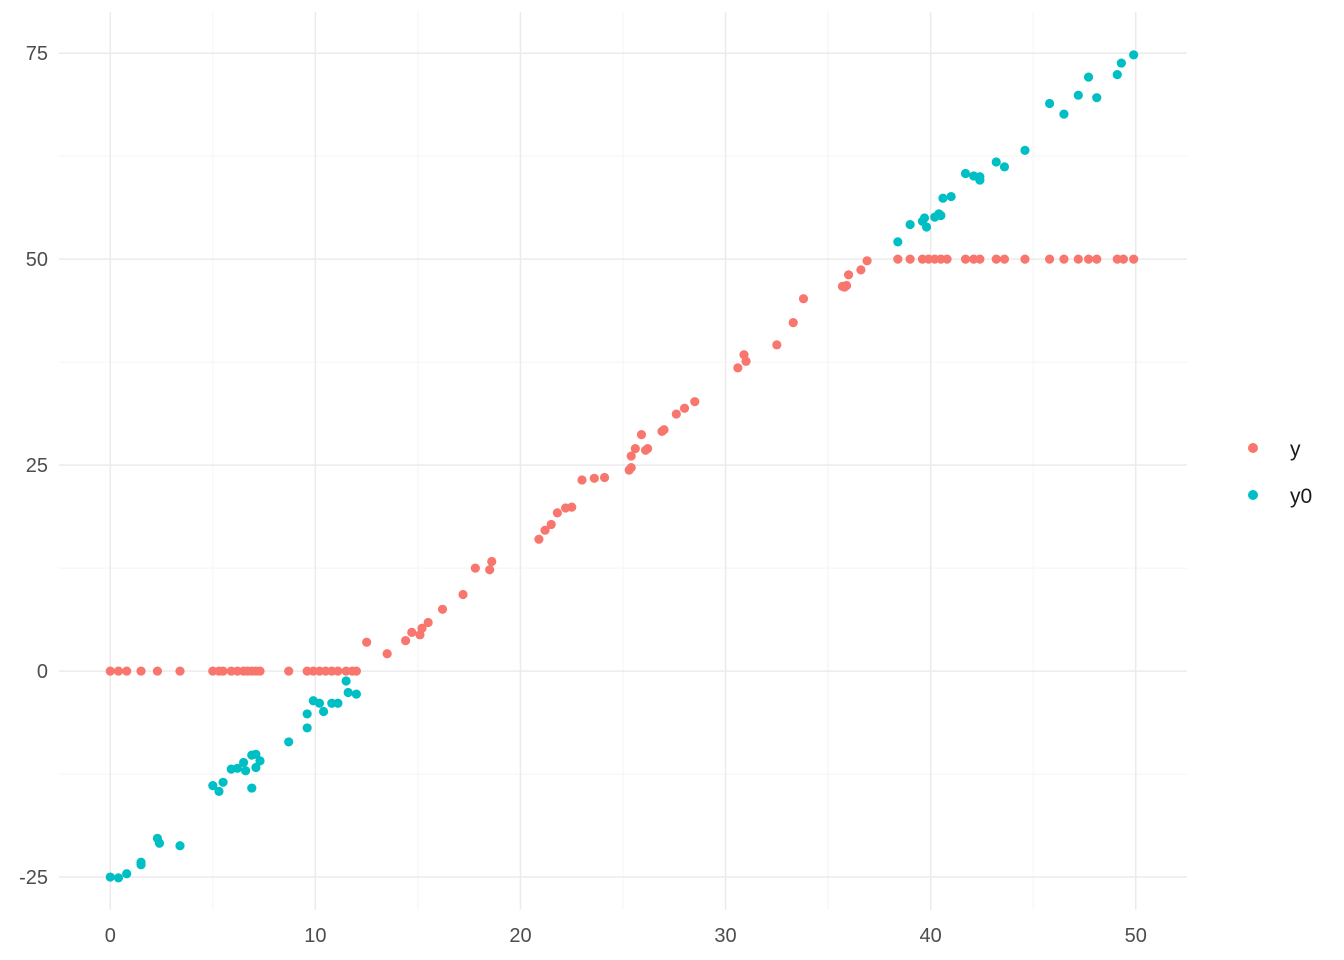 Image resolution: width=1344 pixels, height=960 pixels. Describe the element at coordinates (33, 878) in the screenshot. I see `y-tick-label-0: -25` at that location.